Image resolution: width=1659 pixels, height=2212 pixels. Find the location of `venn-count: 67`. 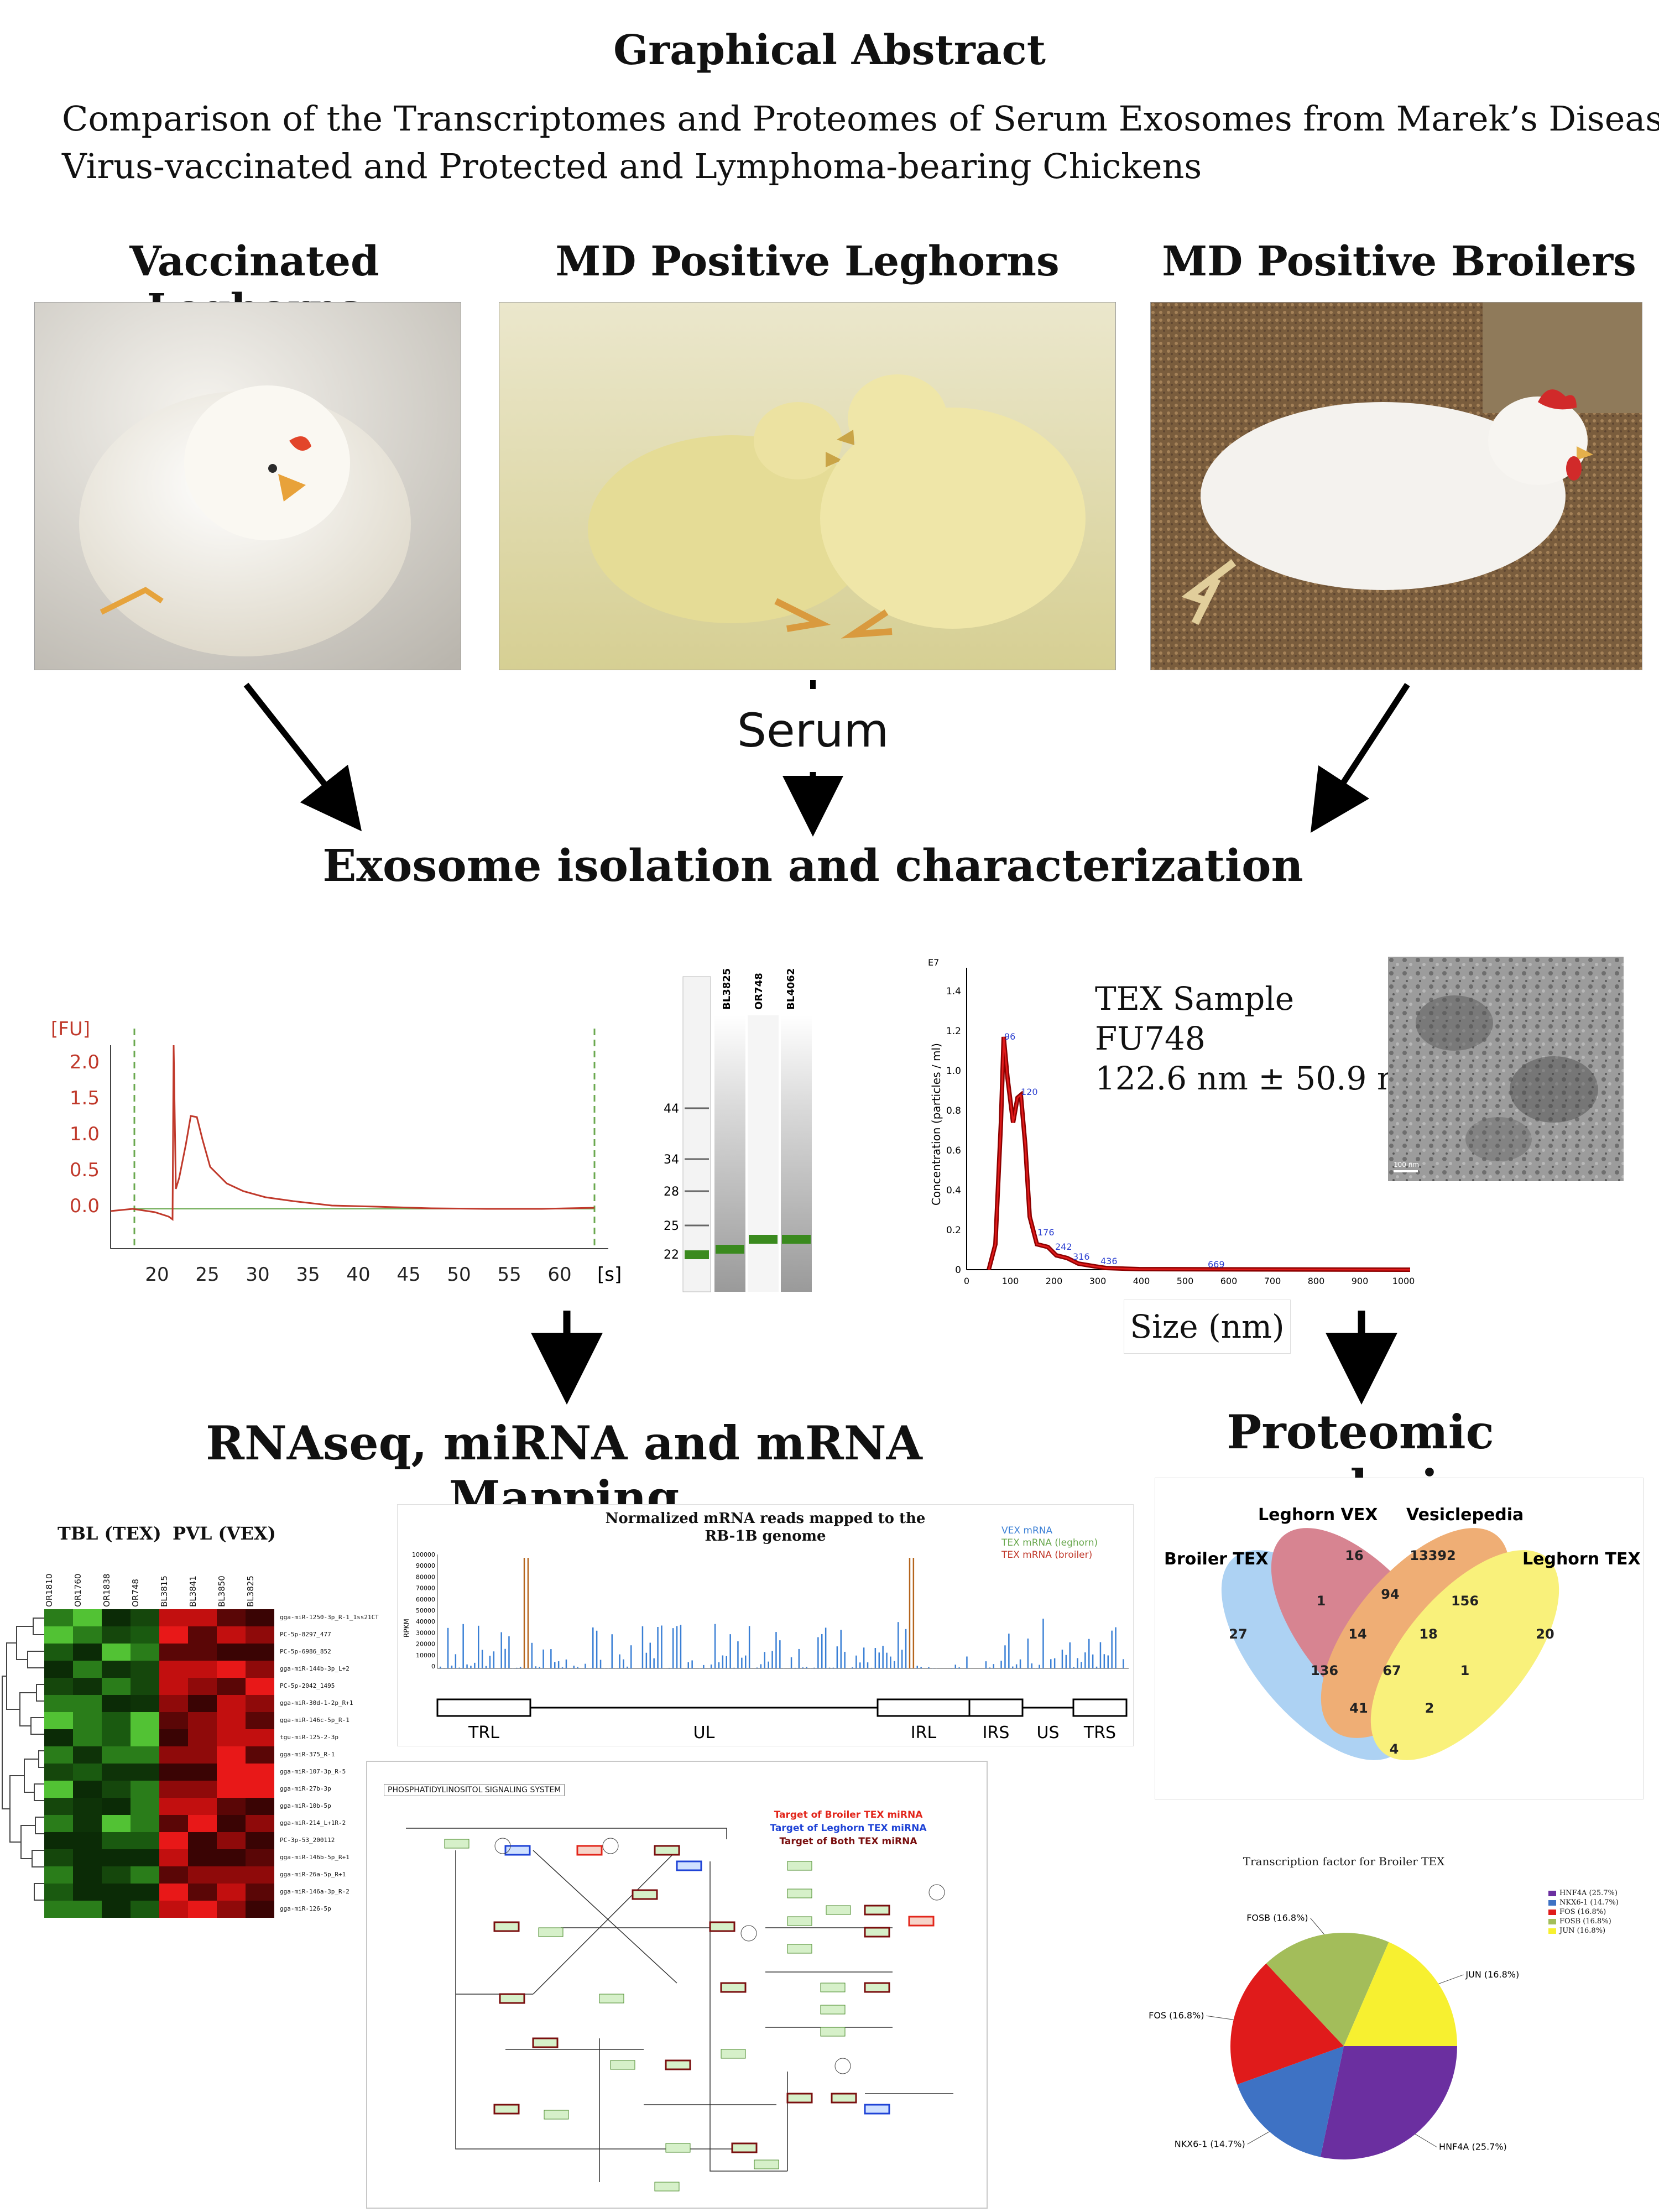

venn-count: 67 is located at coordinates (1392, 1670).